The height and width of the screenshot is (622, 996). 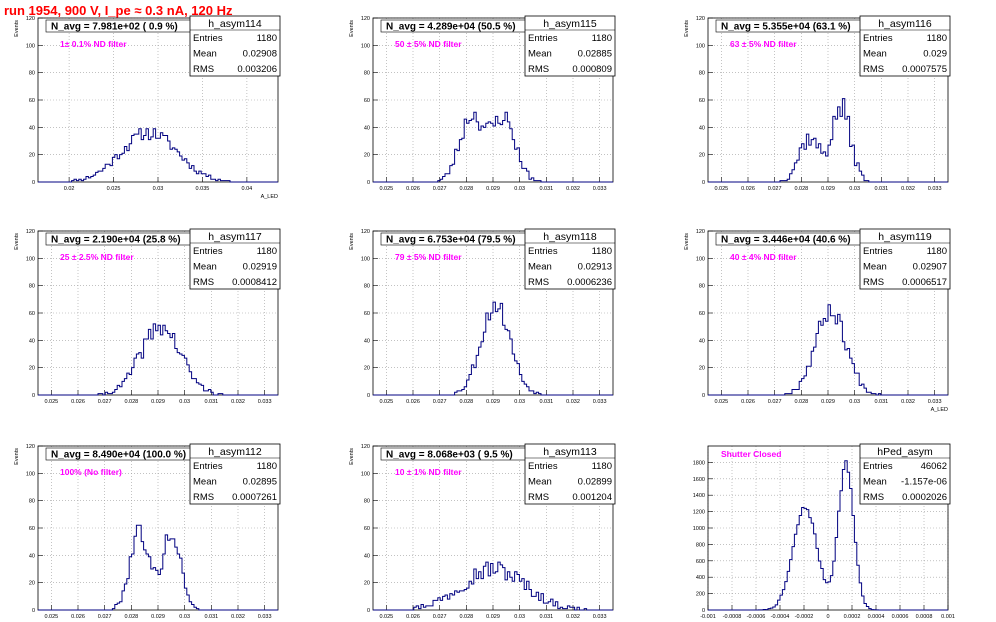 I want to click on y-tick-label: 600, so click(x=700, y=562).